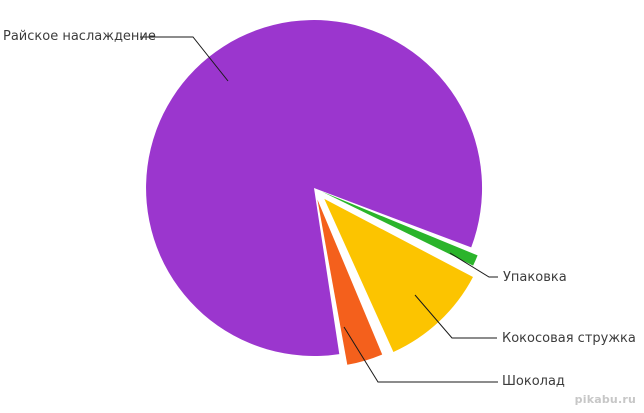 The height and width of the screenshot is (413, 644). Describe the element at coordinates (350, 282) in the screenshot. I see `pie-slice-chocolate` at that location.